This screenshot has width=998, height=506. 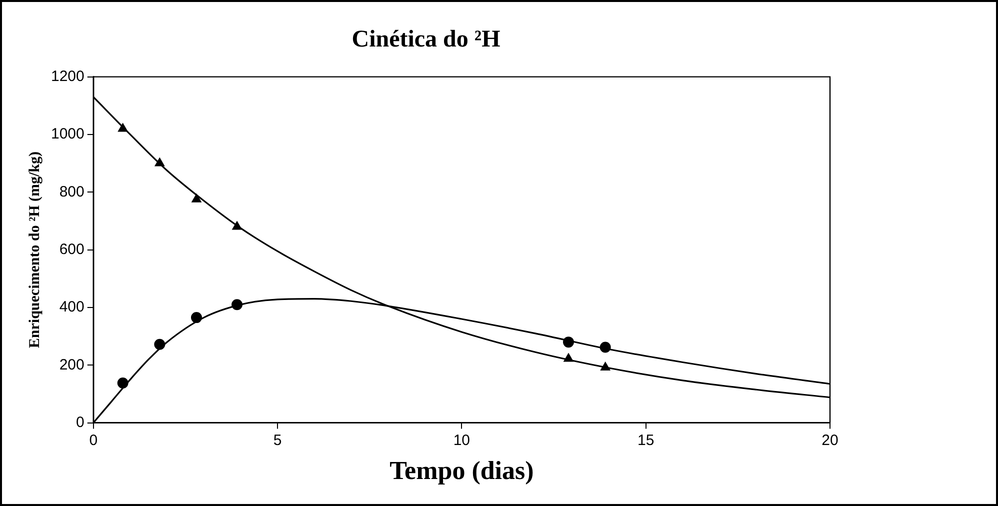 I want to click on x-tick-label: 10, so click(x=461, y=440).